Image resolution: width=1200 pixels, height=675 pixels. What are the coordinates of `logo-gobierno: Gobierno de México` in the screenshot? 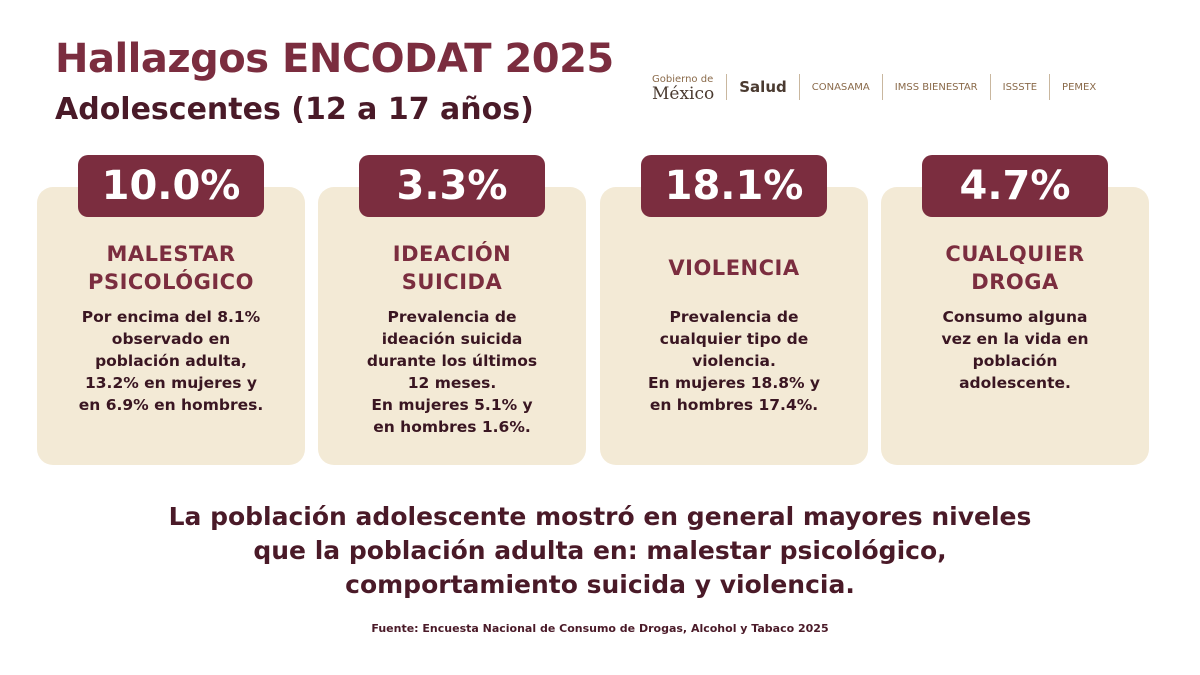 It's located at (683, 88).